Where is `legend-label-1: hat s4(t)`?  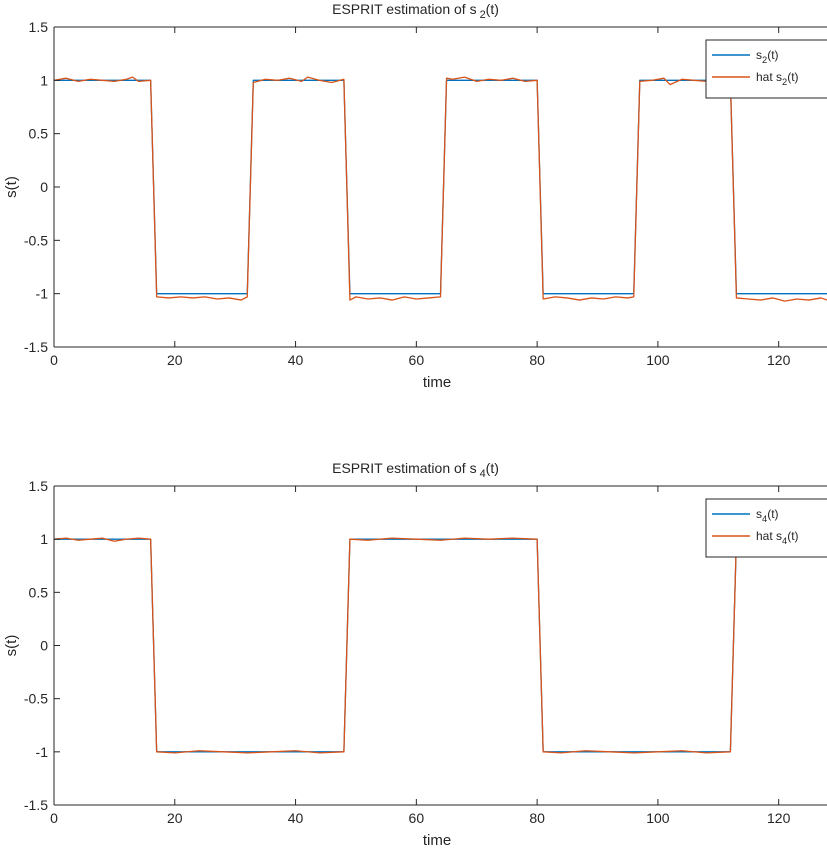 legend-label-1: hat s4(t) is located at coordinates (777, 537).